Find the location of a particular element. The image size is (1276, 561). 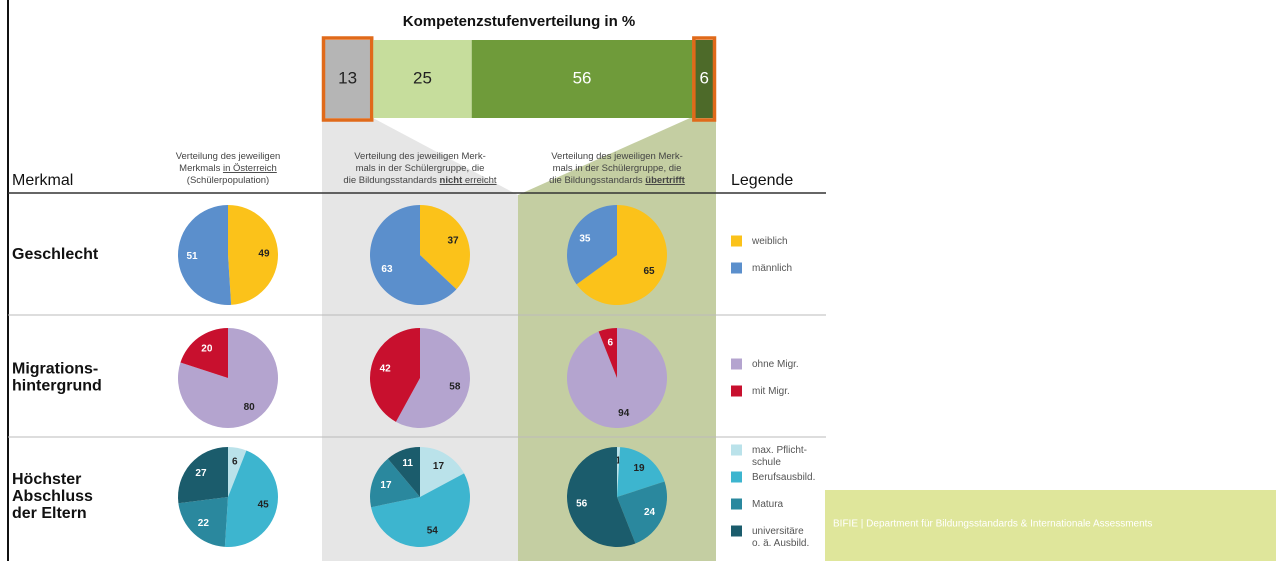

level-label: 6 is located at coordinates (703, 77).